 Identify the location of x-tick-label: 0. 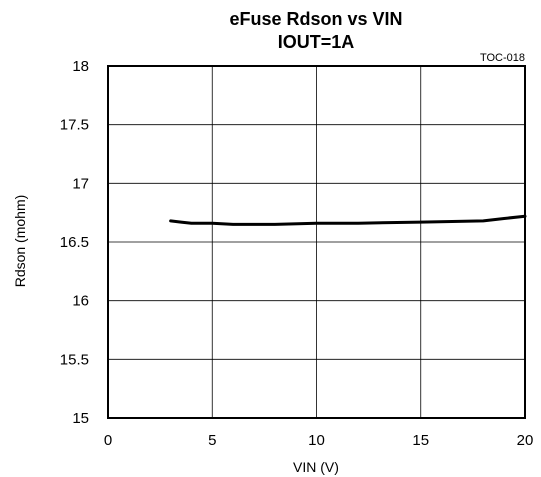
(108, 440).